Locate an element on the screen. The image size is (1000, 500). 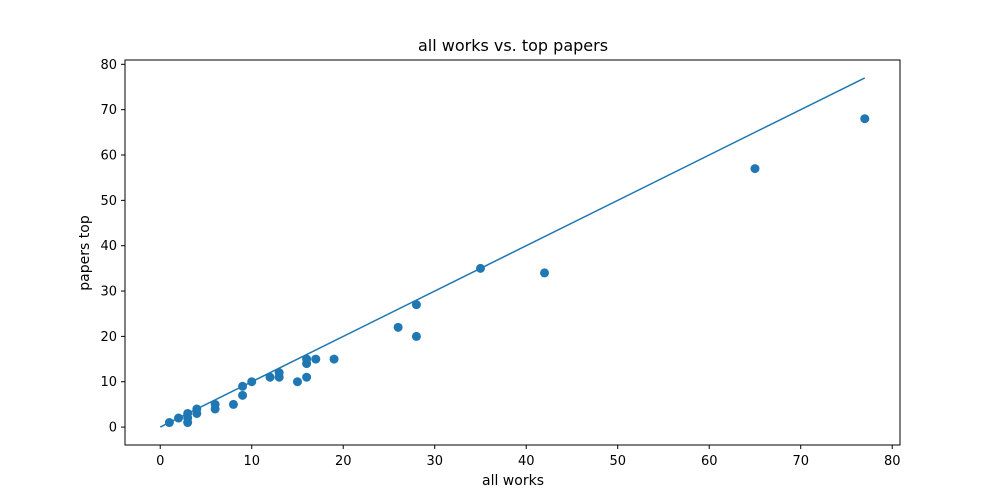
x-tick-label: 20 is located at coordinates (343, 461).